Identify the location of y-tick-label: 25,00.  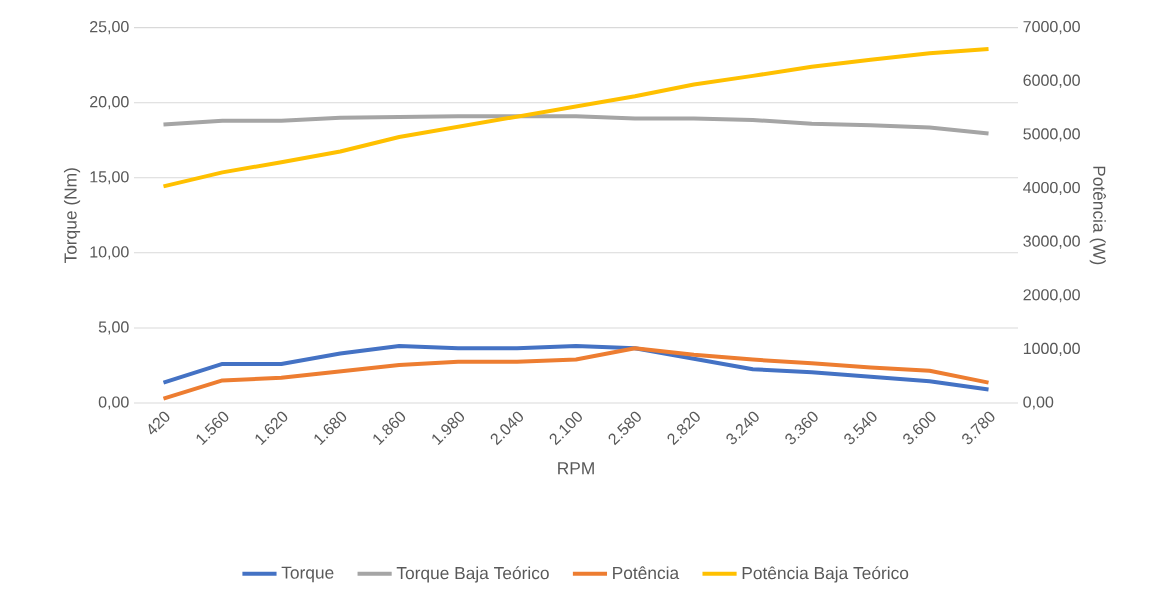
(109, 27).